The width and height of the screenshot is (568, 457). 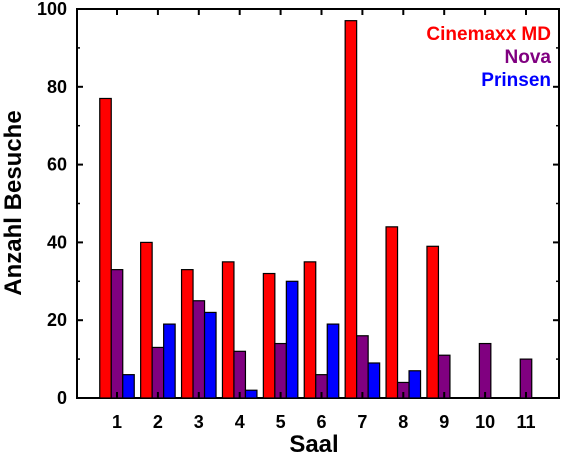 I want to click on x-tick-label: 3, so click(x=199, y=422).